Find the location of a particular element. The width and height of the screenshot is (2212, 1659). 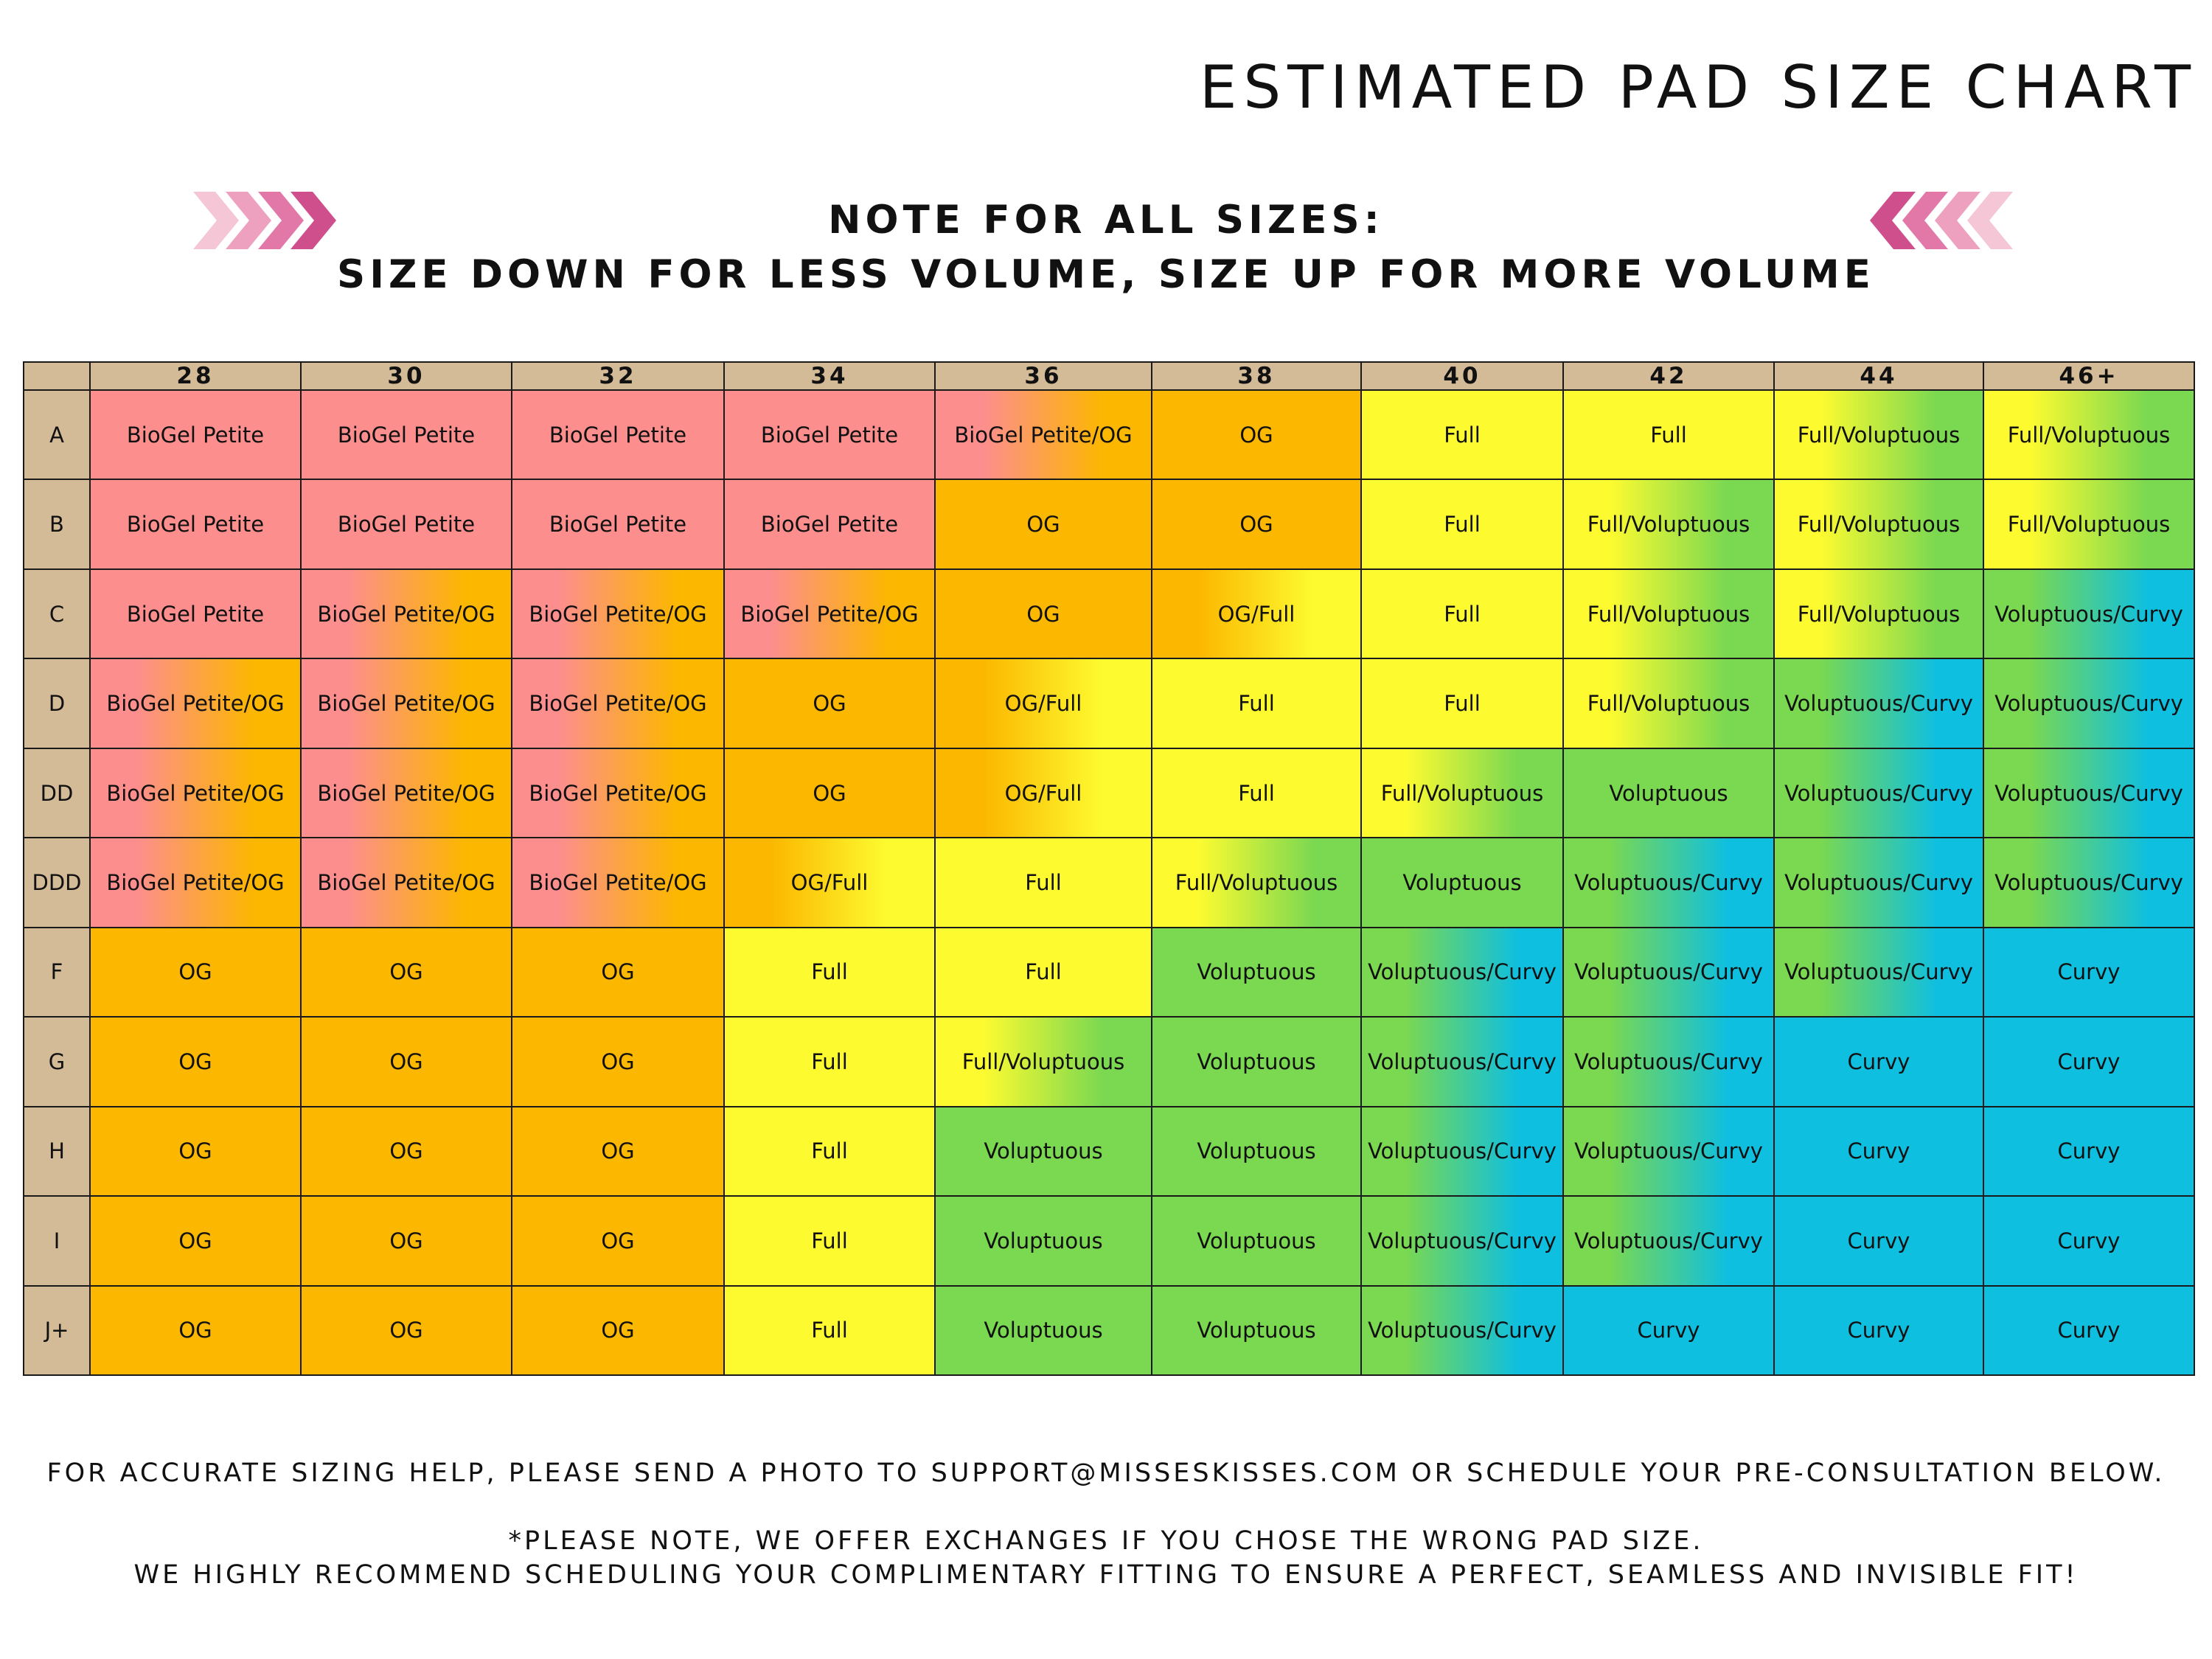

cup-size-label: DDD is located at coordinates (57, 882).